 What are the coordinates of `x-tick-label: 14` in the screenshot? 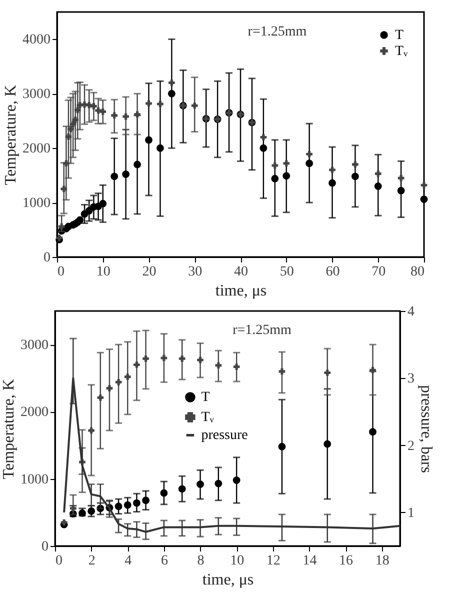 It's located at (309, 561).